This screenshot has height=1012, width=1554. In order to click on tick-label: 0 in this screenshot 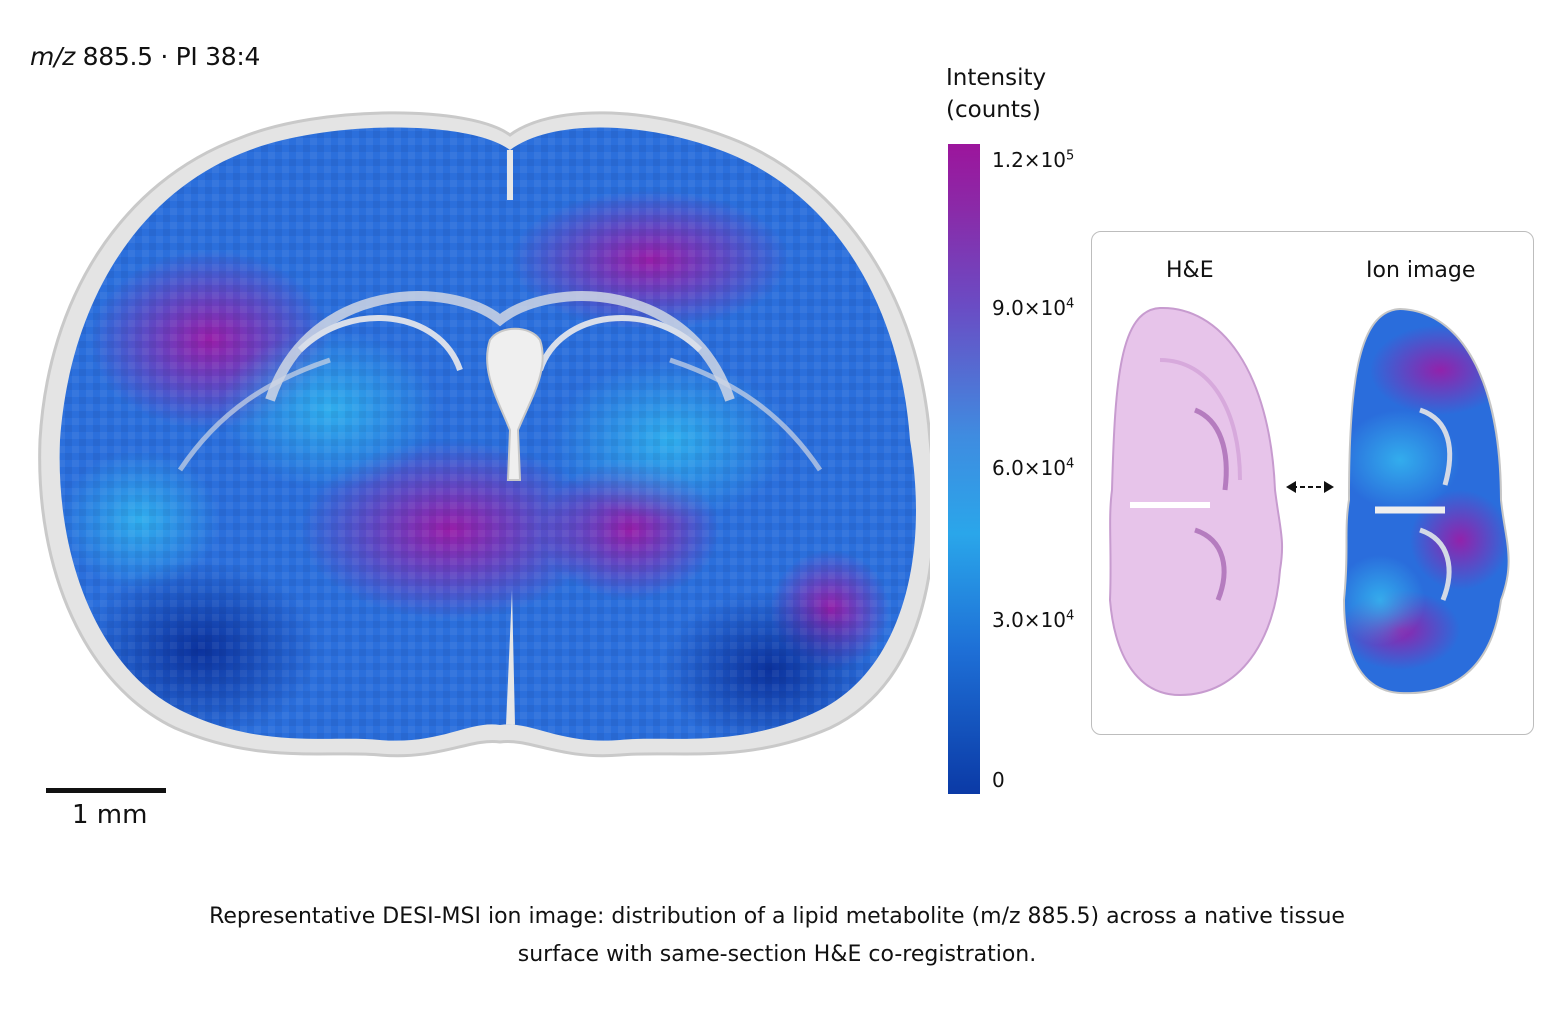, I will do `click(998, 780)`.